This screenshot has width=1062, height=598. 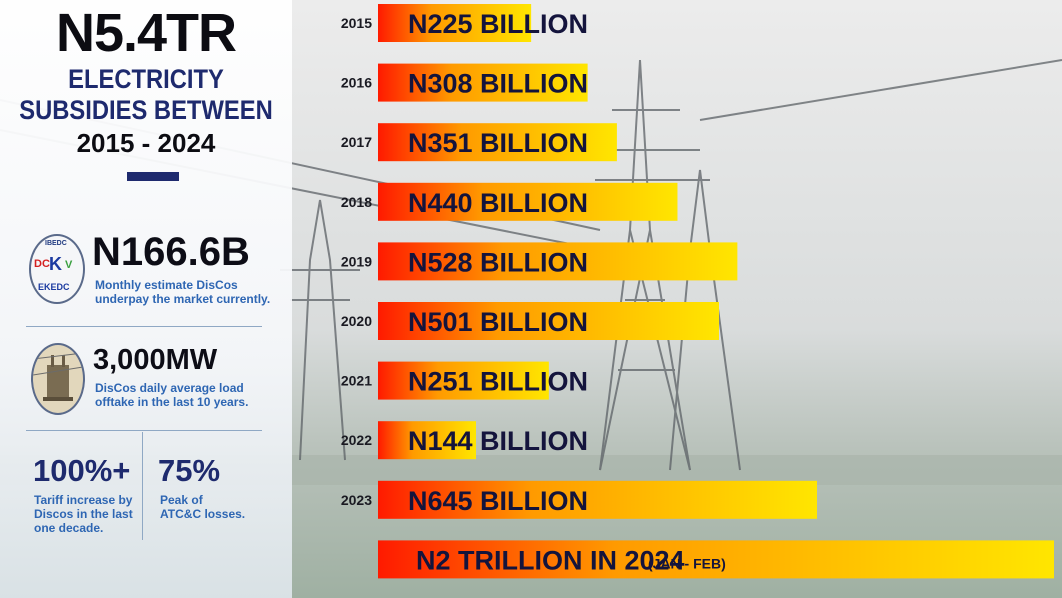 What do you see at coordinates (42, 264) in the screenshot?
I see `logo-text-dc: DC` at bounding box center [42, 264].